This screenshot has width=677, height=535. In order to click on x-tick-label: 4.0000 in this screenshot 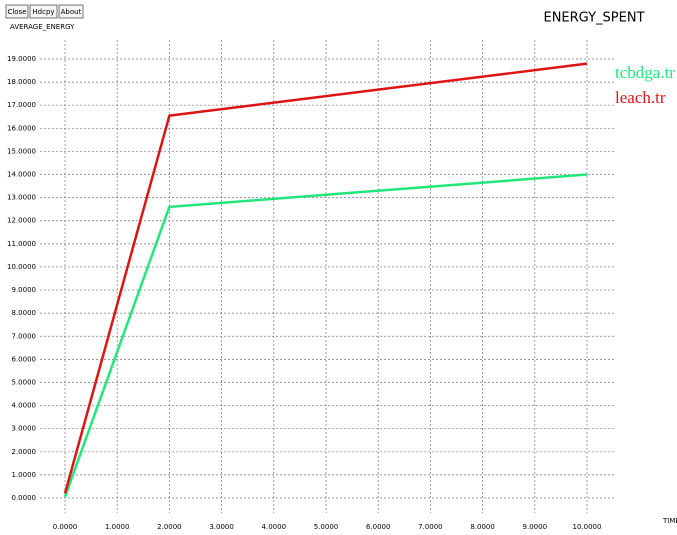, I will do `click(274, 527)`.